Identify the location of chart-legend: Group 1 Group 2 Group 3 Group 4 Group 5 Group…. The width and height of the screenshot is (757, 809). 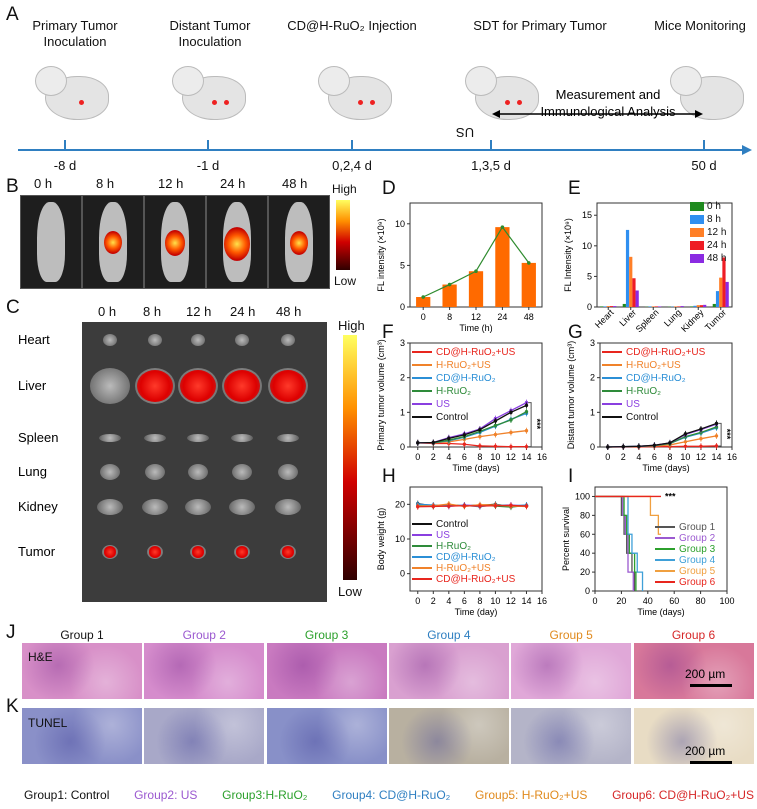
(685, 555).